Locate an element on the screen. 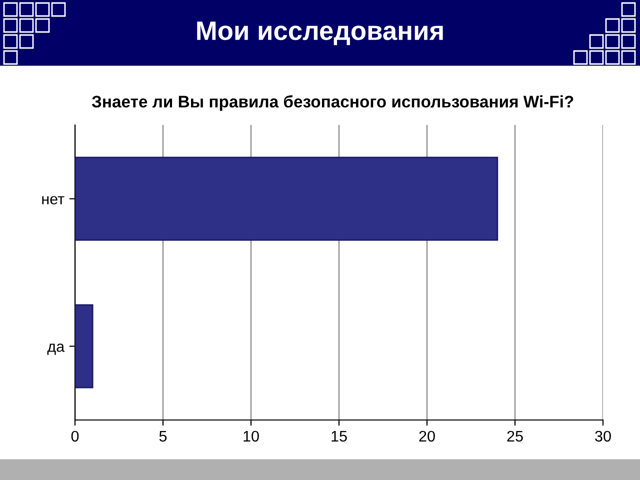 Image resolution: width=640 pixels, height=480 pixels. x-tick-label: 30 is located at coordinates (603, 436).